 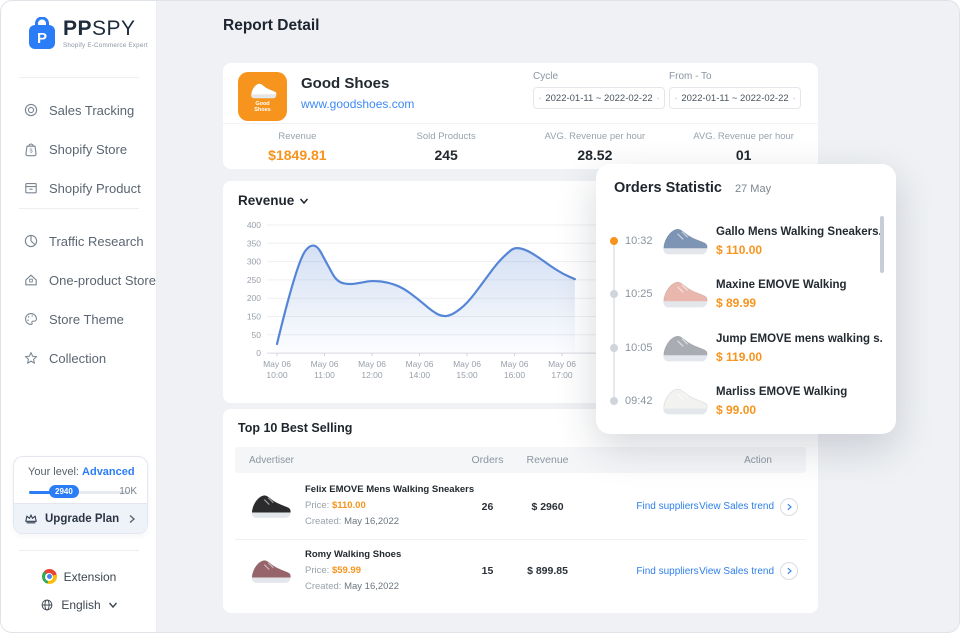 What do you see at coordinates (736, 303) in the screenshot?
I see `order-price: $ 89.99` at bounding box center [736, 303].